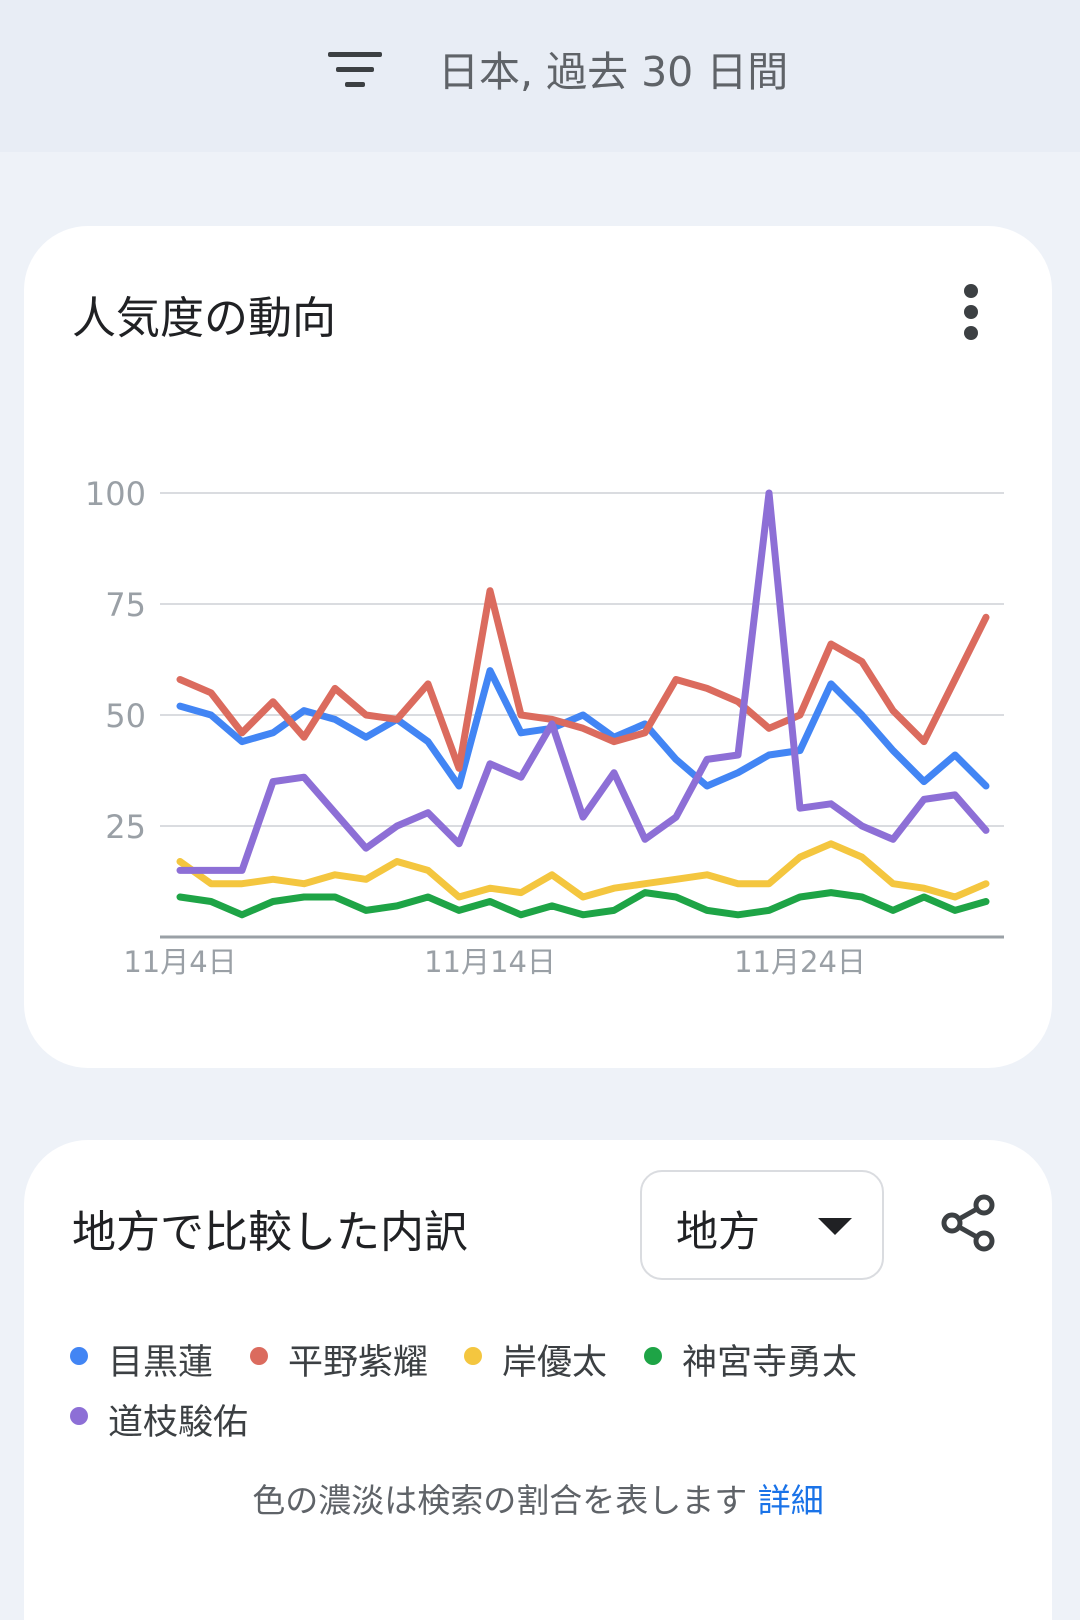  What do you see at coordinates (790, 1500) in the screenshot?
I see `details-link: 詳細` at bounding box center [790, 1500].